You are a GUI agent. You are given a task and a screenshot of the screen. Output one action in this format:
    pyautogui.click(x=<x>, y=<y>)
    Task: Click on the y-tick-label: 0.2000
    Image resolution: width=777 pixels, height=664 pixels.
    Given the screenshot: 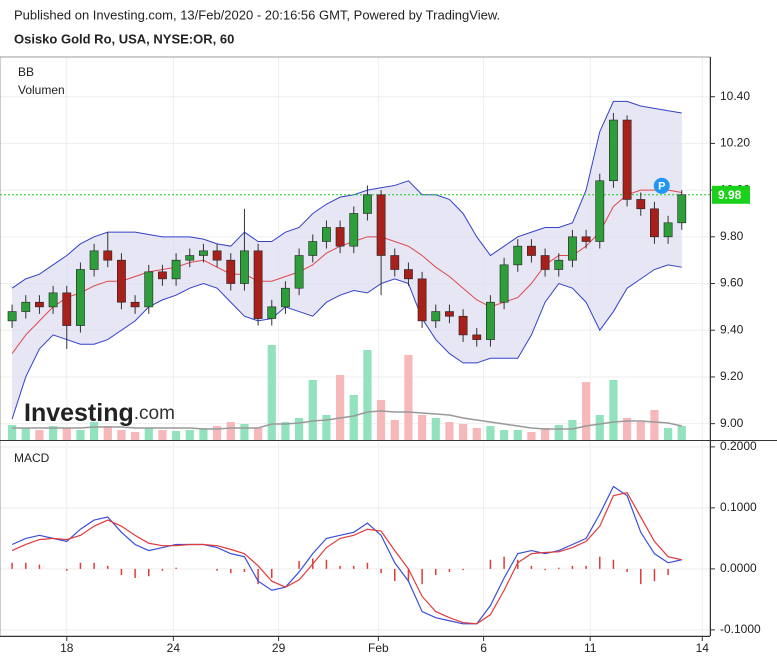 What is the action you would take?
    pyautogui.click(x=738, y=446)
    